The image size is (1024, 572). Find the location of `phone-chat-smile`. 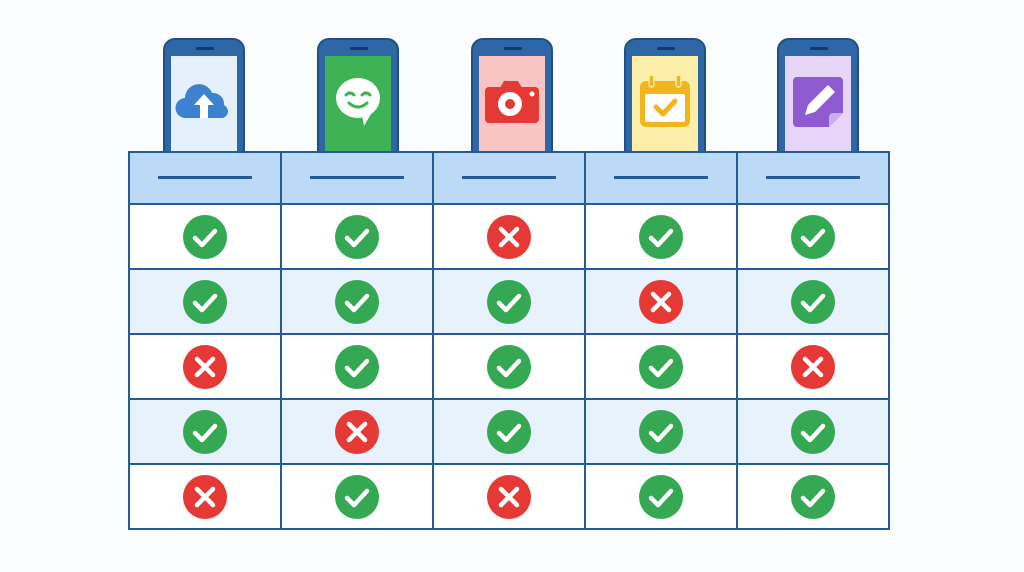

phone-chat-smile is located at coordinates (358, 96).